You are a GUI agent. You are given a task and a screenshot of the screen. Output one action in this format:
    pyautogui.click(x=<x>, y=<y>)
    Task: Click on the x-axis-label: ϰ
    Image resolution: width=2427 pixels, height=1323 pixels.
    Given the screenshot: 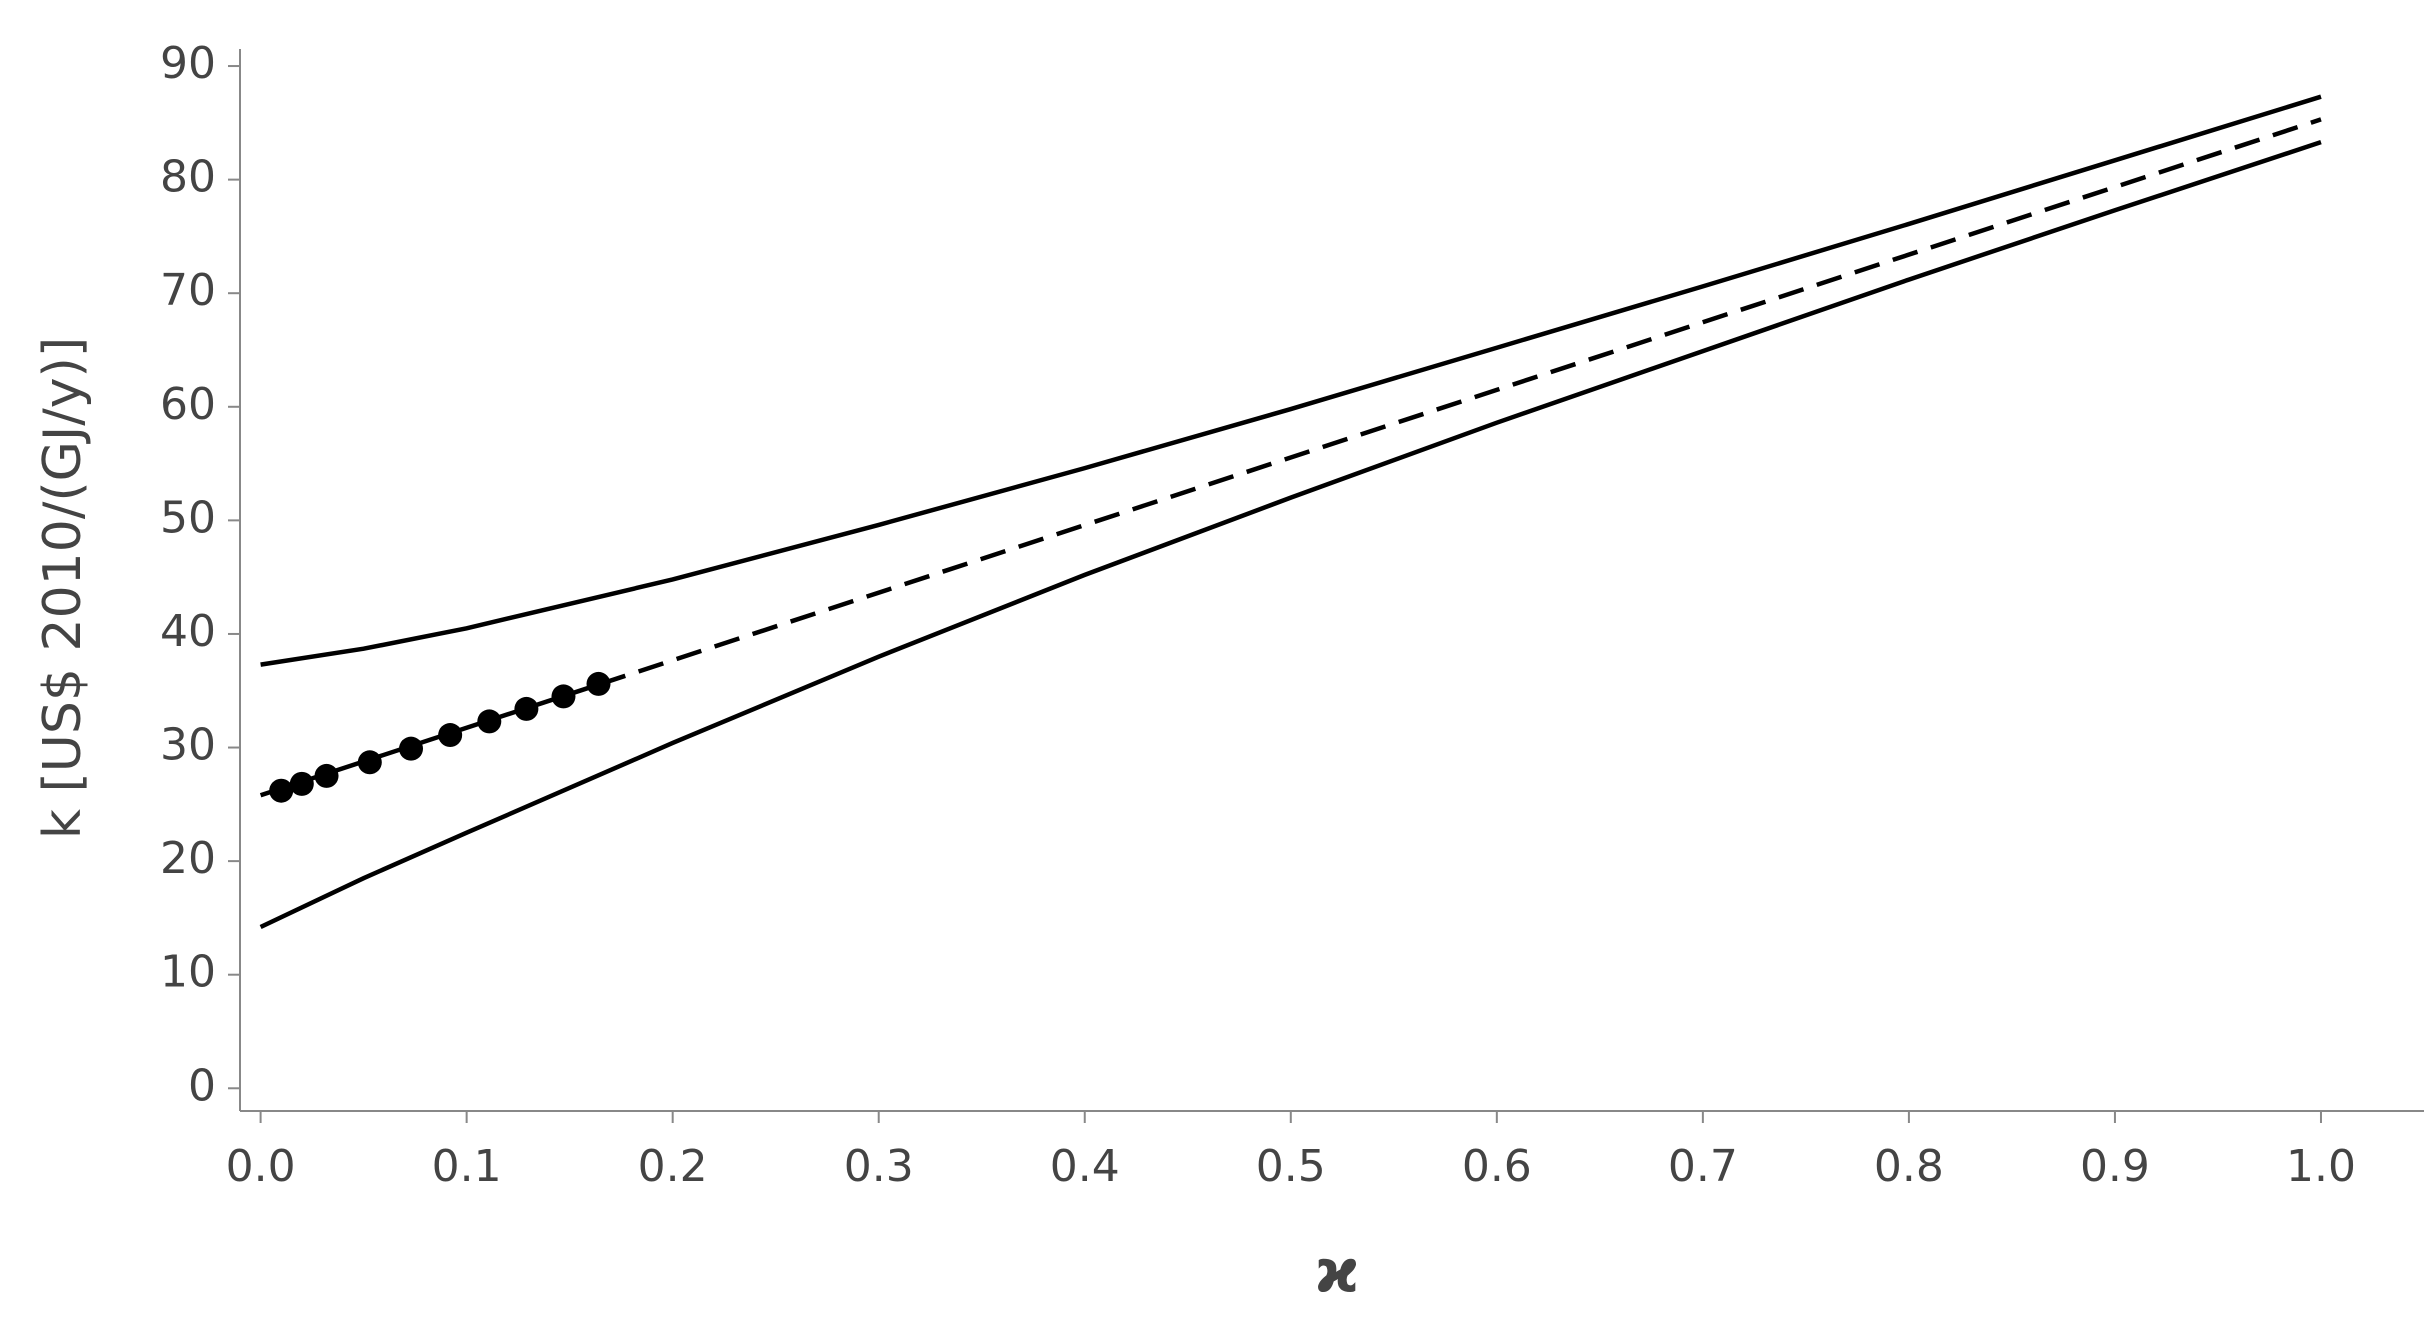 What is the action you would take?
    pyautogui.click(x=1337, y=1272)
    